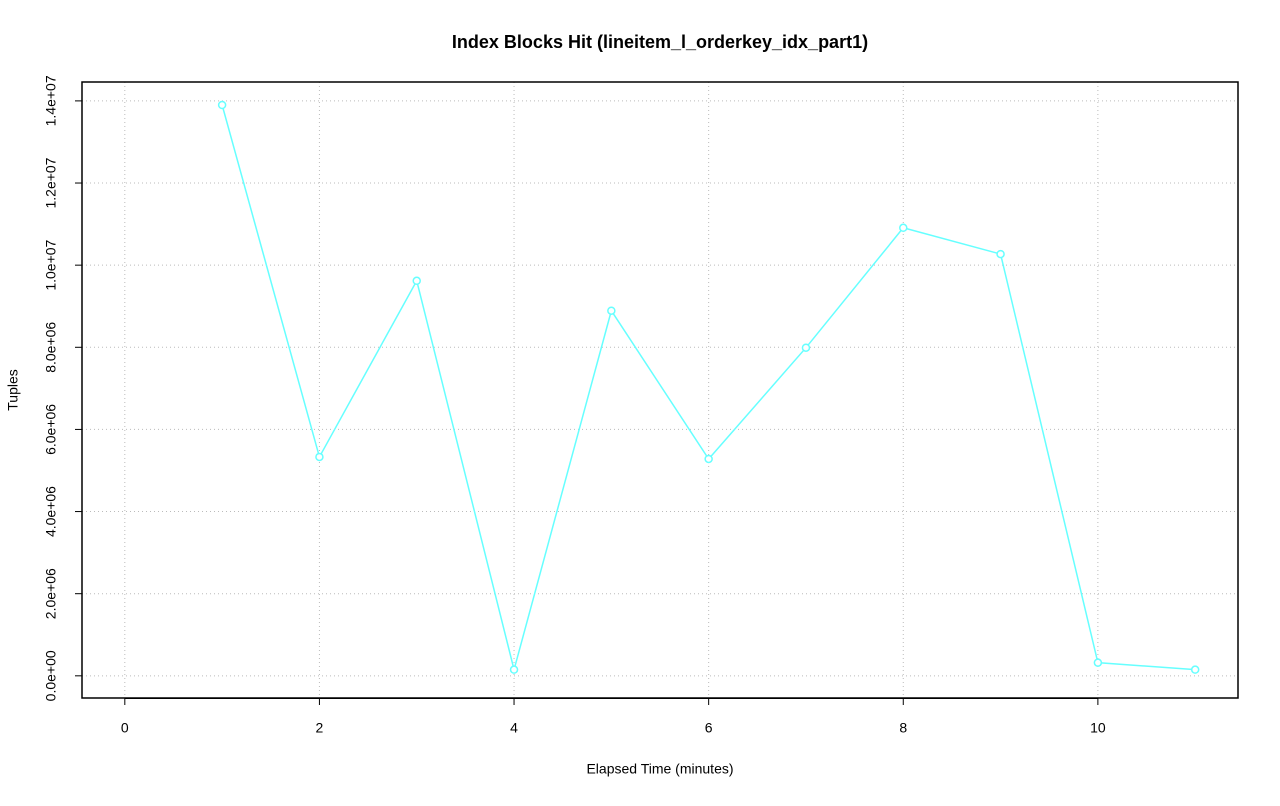  What do you see at coordinates (51, 100) in the screenshot?
I see `y-tick-label: 1.4e+07` at bounding box center [51, 100].